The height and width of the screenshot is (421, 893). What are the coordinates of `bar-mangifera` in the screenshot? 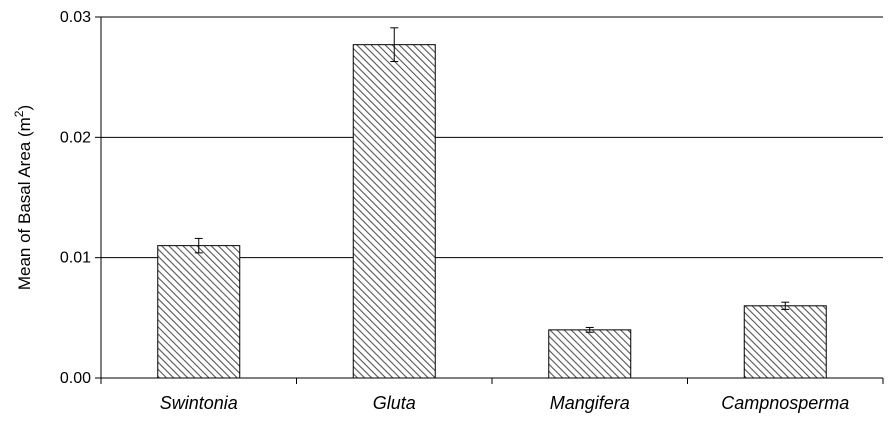 It's located at (590, 354).